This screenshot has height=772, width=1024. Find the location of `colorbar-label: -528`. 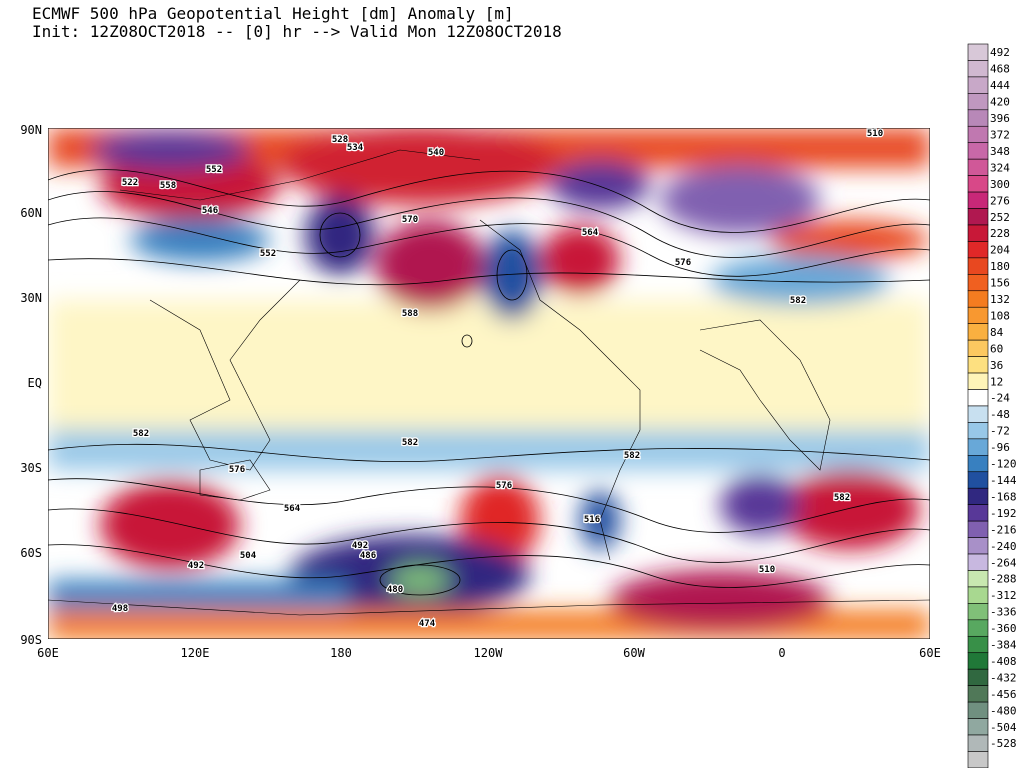

colorbar-label: -528 is located at coordinates (1003, 743).